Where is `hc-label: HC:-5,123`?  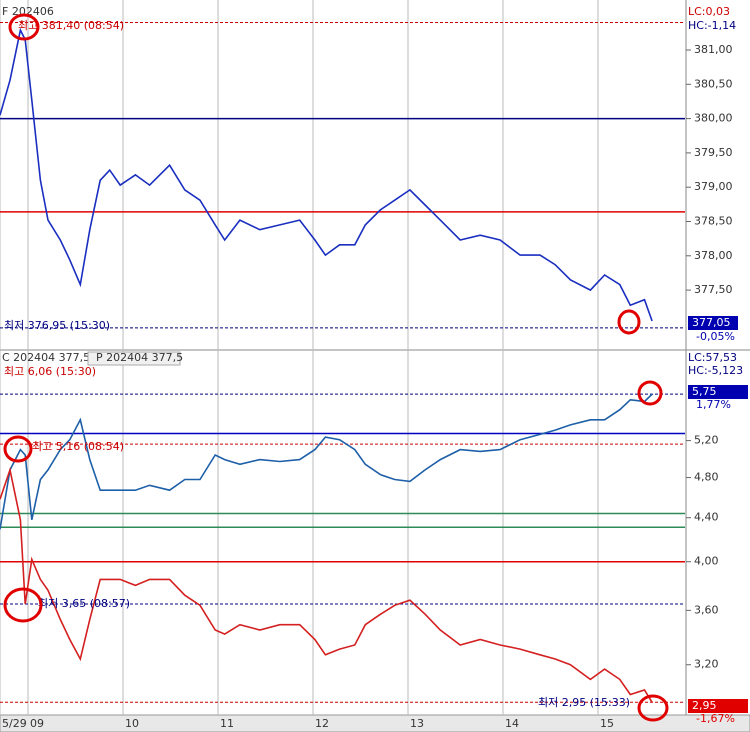 hc-label: HC:-5,123 is located at coordinates (715, 370).